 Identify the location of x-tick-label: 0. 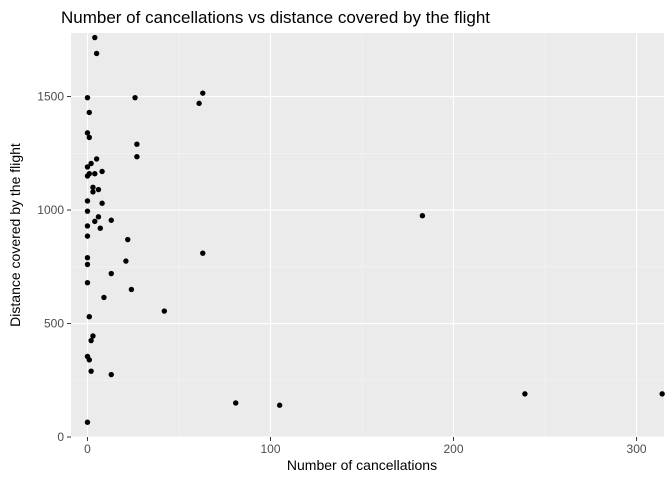
(87, 449).